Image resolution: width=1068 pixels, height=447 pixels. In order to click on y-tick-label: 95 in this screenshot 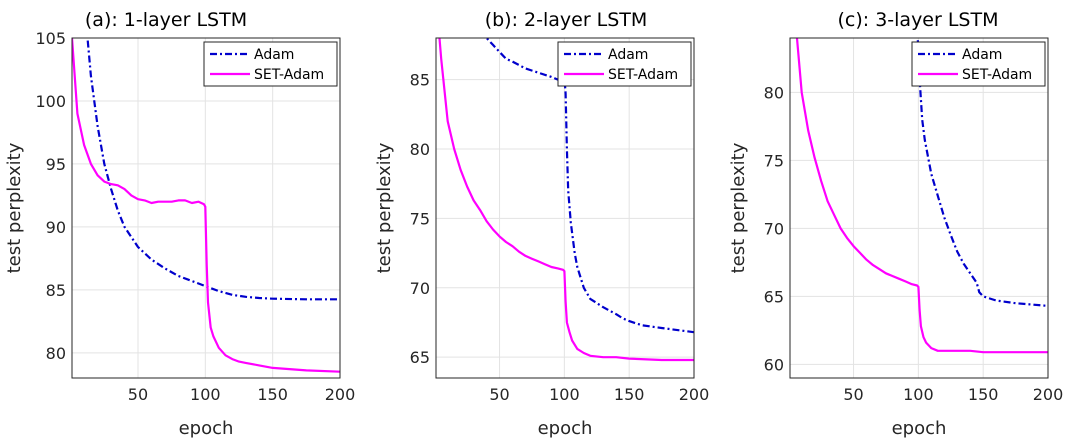, I will do `click(56, 164)`.